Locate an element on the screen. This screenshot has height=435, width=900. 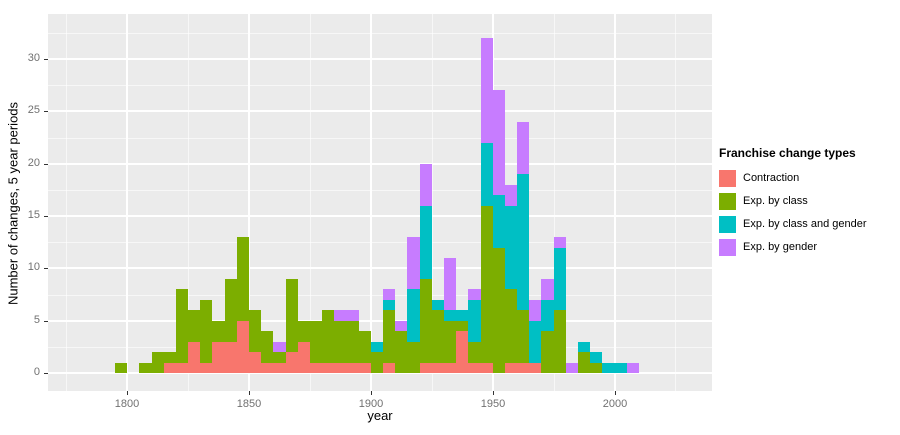
y-tick-label: 15 is located at coordinates (33, 215).